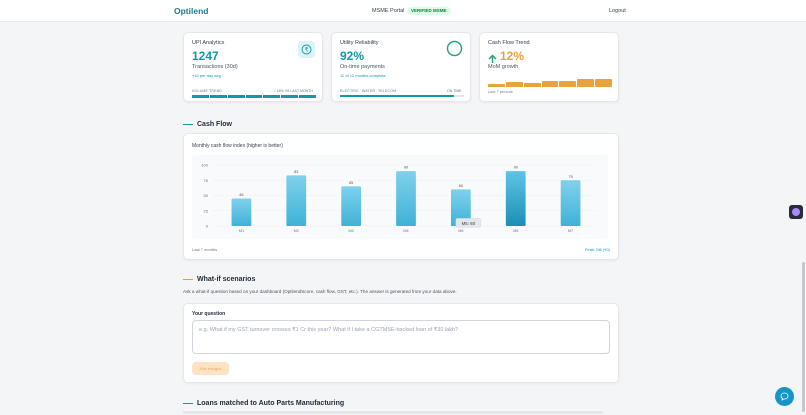 The height and width of the screenshot is (415, 806). Describe the element at coordinates (205, 249) in the screenshot. I see `chart-footer-left: Last 7 months` at that location.